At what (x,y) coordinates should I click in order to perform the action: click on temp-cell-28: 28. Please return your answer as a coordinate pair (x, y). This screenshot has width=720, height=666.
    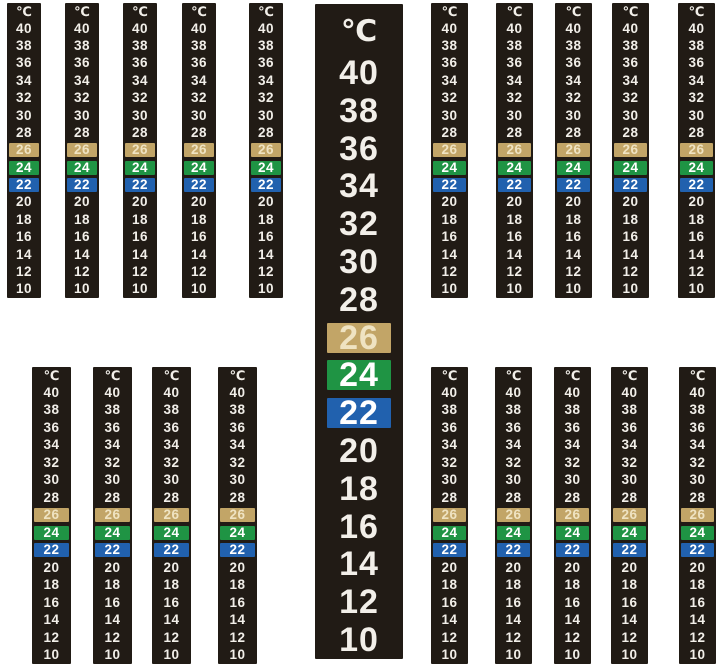
    Looking at the image, I should click on (696, 132).